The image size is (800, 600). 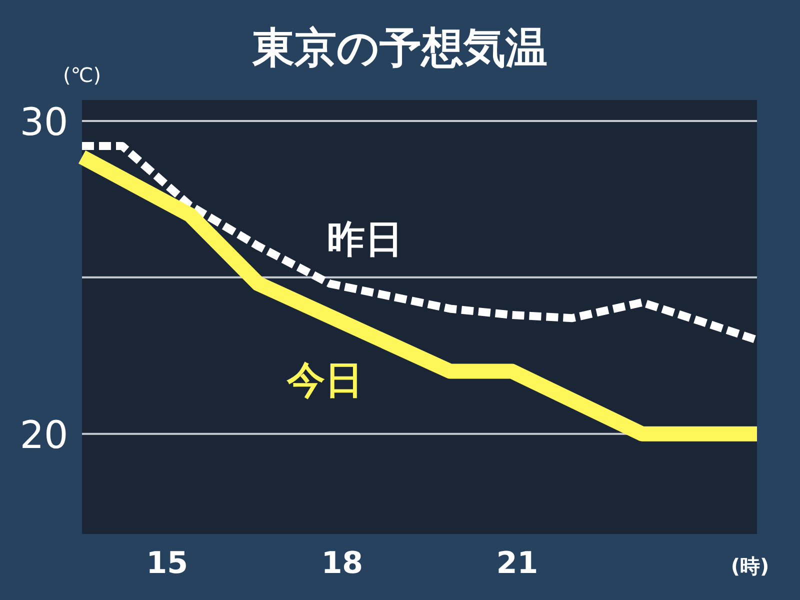 What do you see at coordinates (400, 47) in the screenshot?
I see `chart-title: 東京の予想気温` at bounding box center [400, 47].